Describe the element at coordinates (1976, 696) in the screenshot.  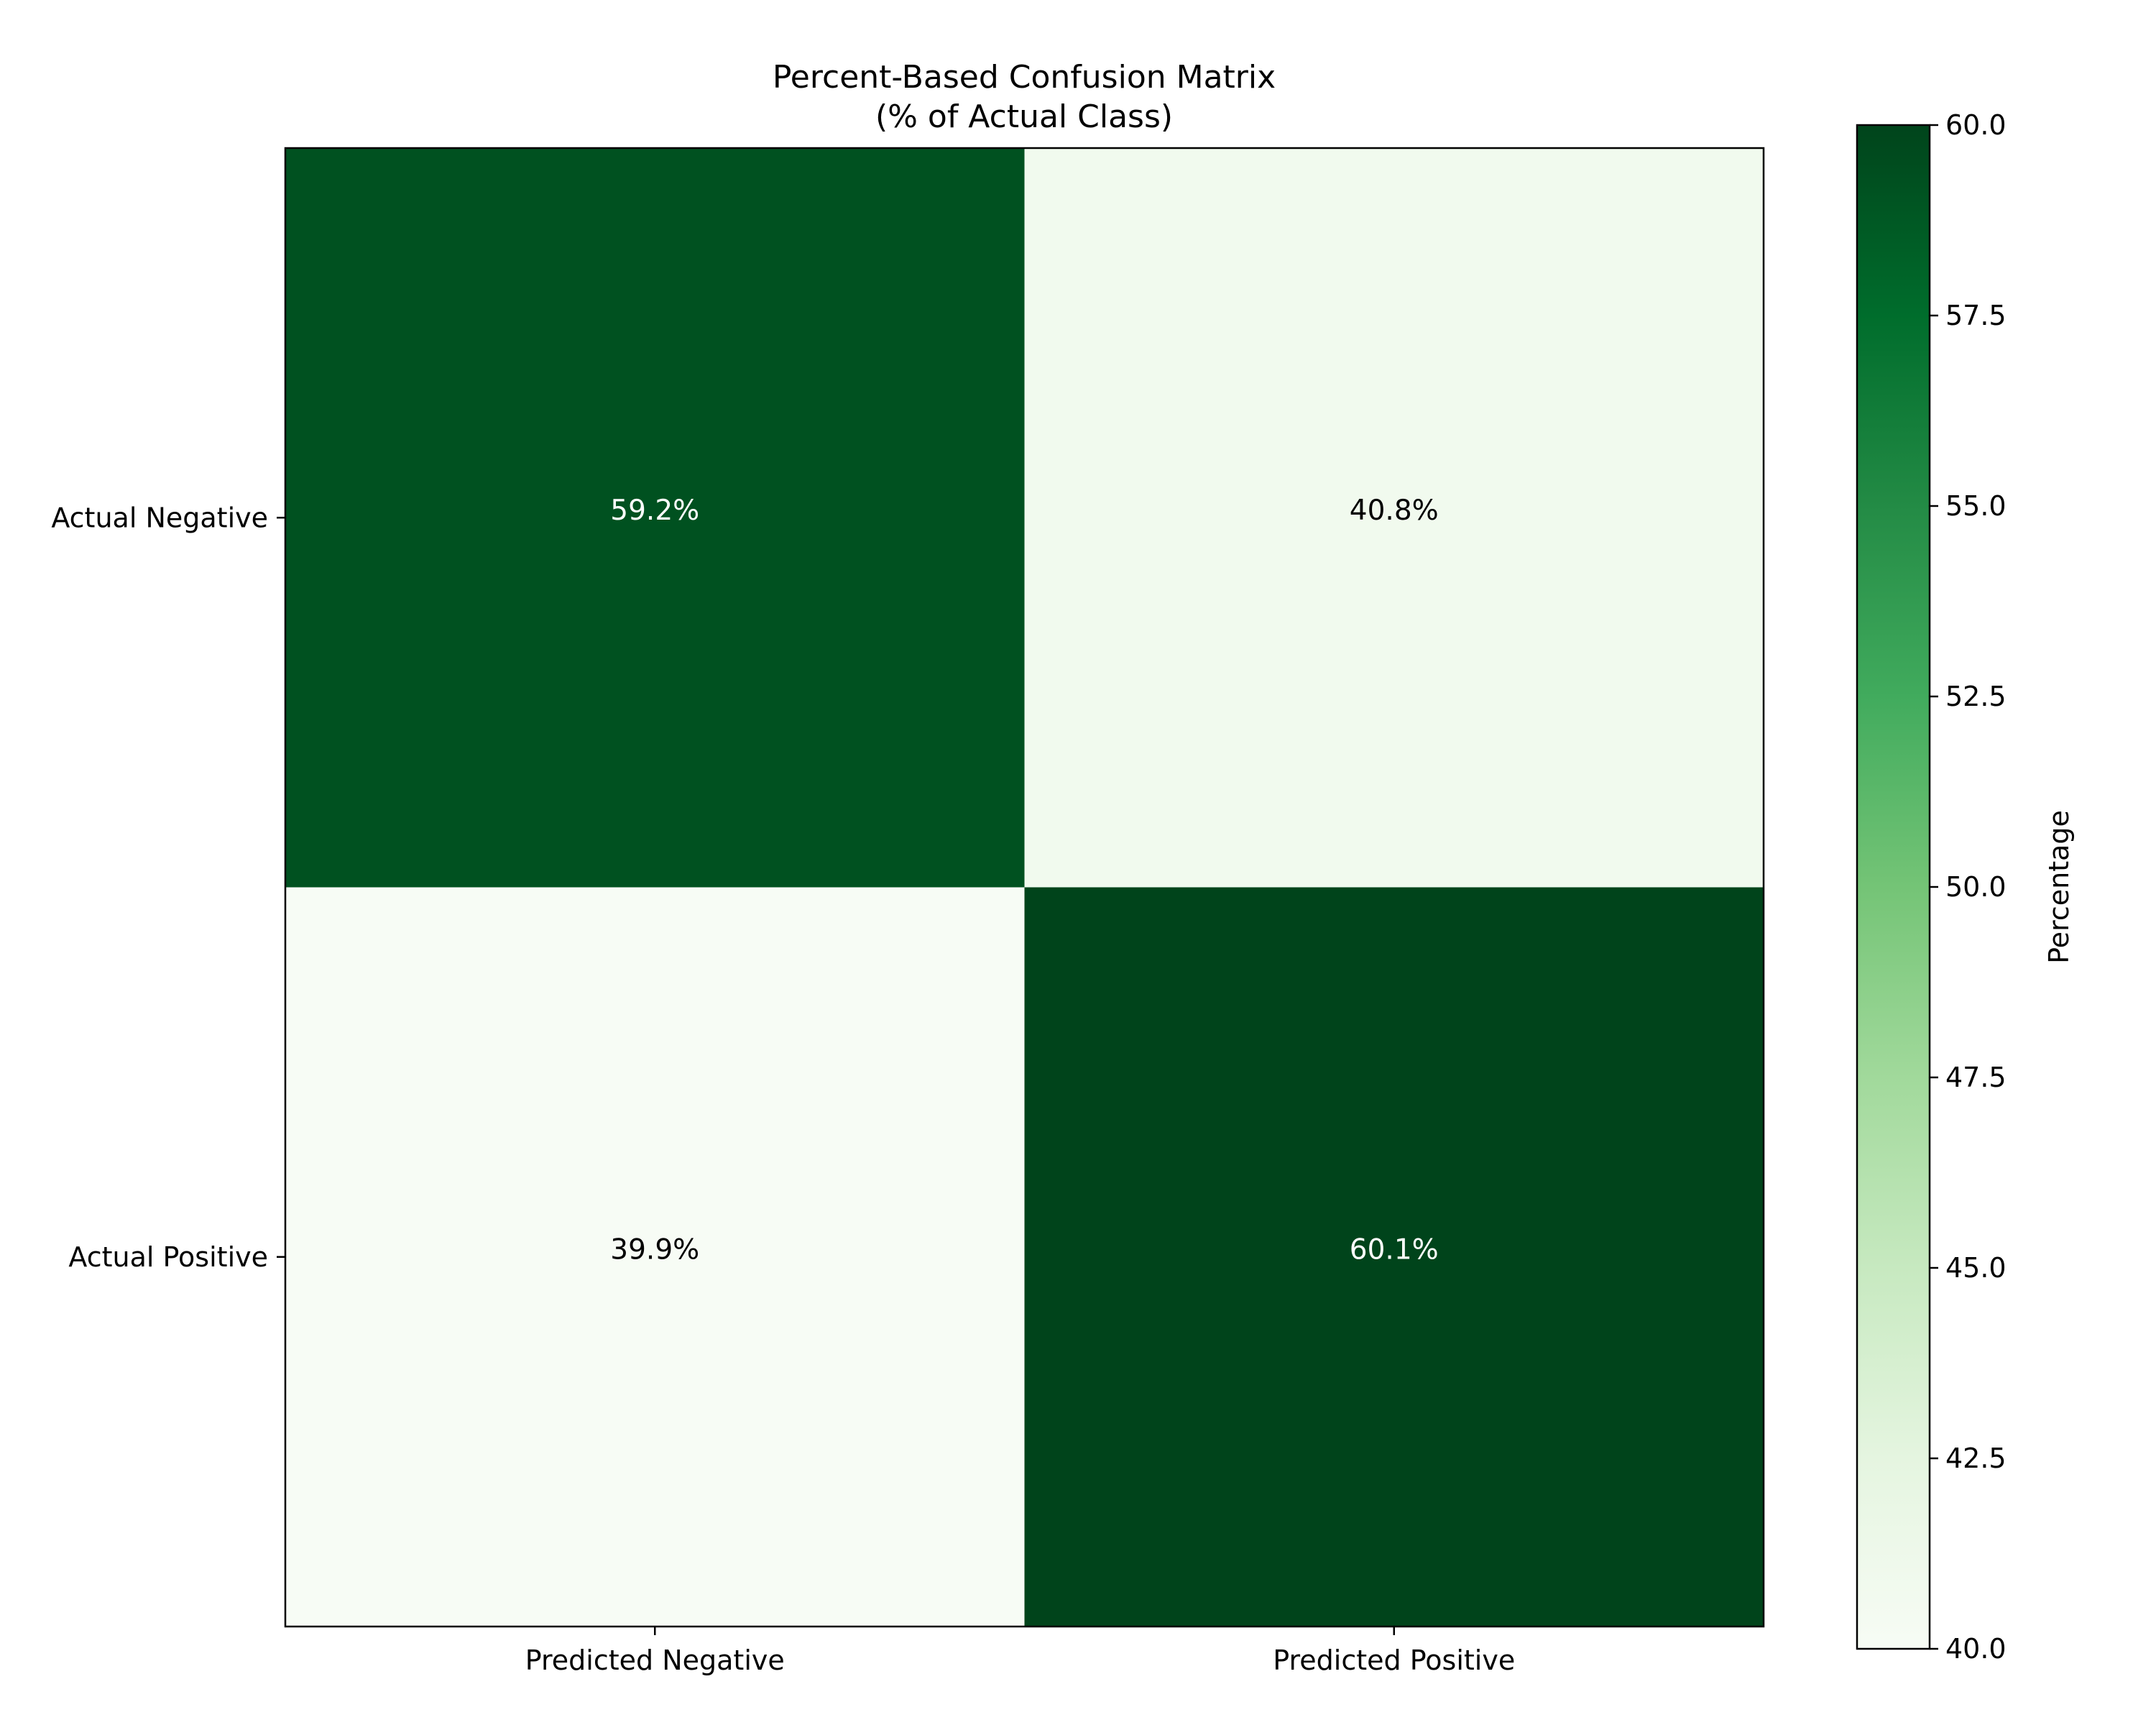
I see `colorbar-tick-label: 52.5` at that location.